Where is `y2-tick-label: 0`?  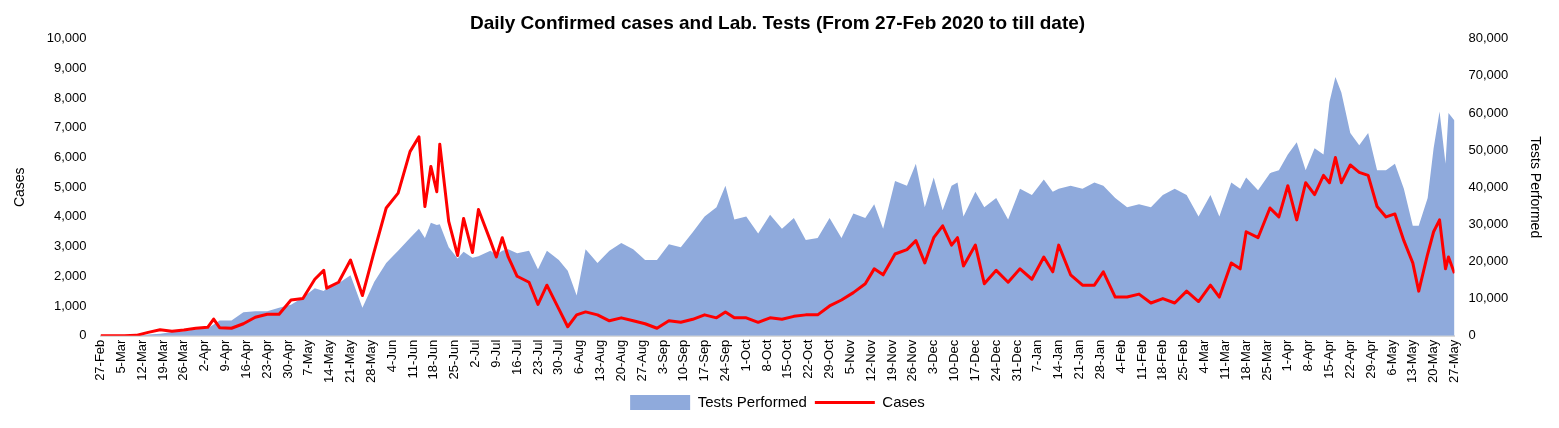
y2-tick-label: 0 is located at coordinates (1472, 335).